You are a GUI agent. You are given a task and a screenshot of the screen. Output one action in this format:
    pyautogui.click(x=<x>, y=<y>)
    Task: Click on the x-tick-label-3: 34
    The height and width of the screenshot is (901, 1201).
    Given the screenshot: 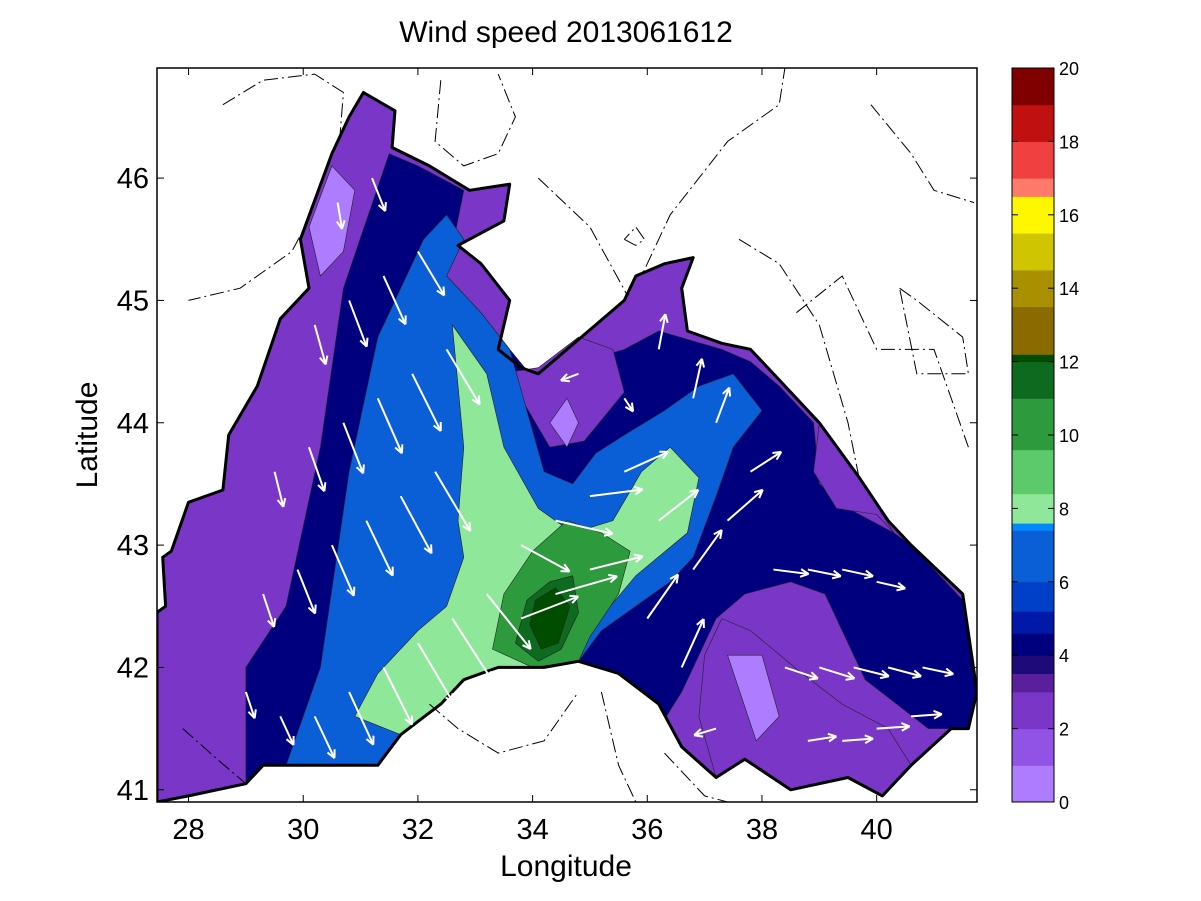 What is the action you would take?
    pyautogui.click(x=532, y=830)
    